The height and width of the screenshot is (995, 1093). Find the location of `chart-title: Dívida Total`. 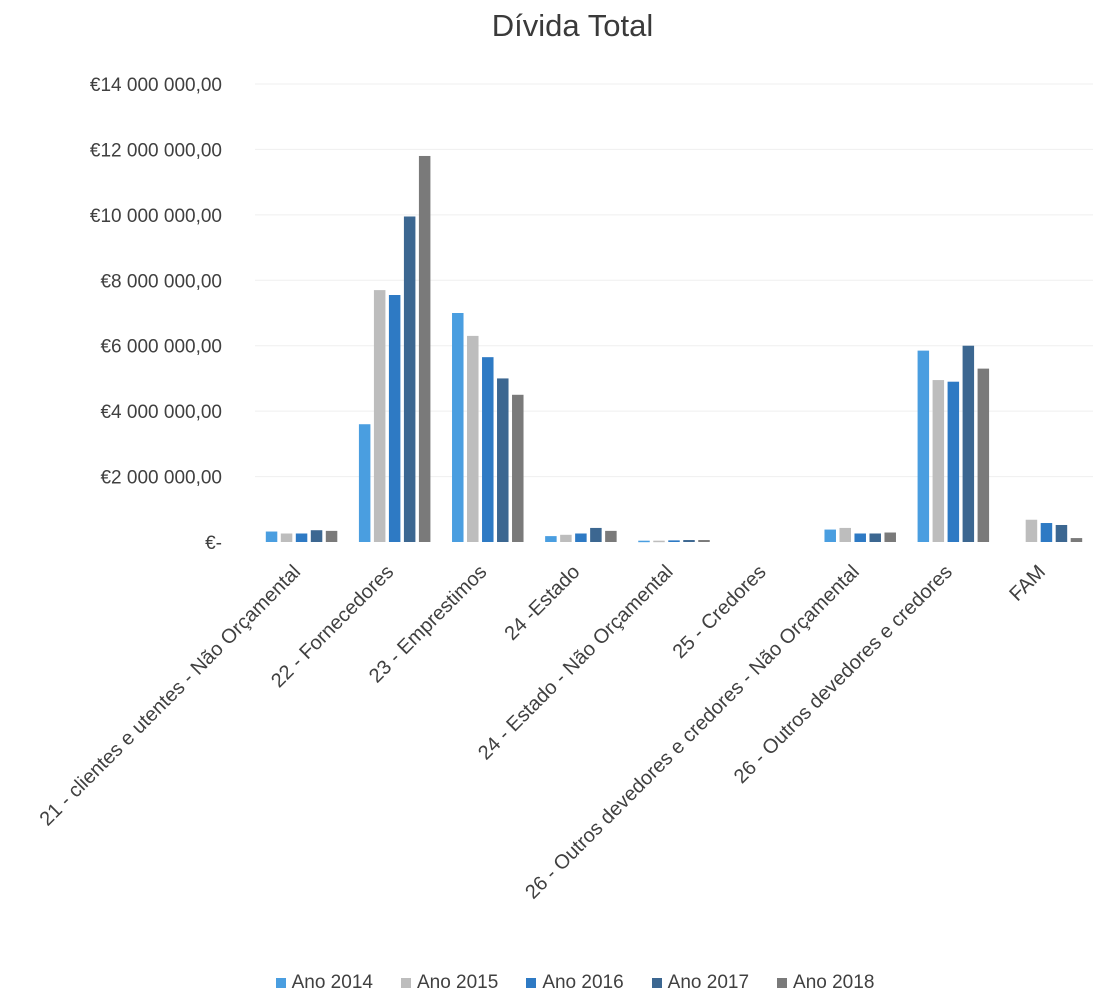

chart-title: Dívida Total is located at coordinates (572, 25).